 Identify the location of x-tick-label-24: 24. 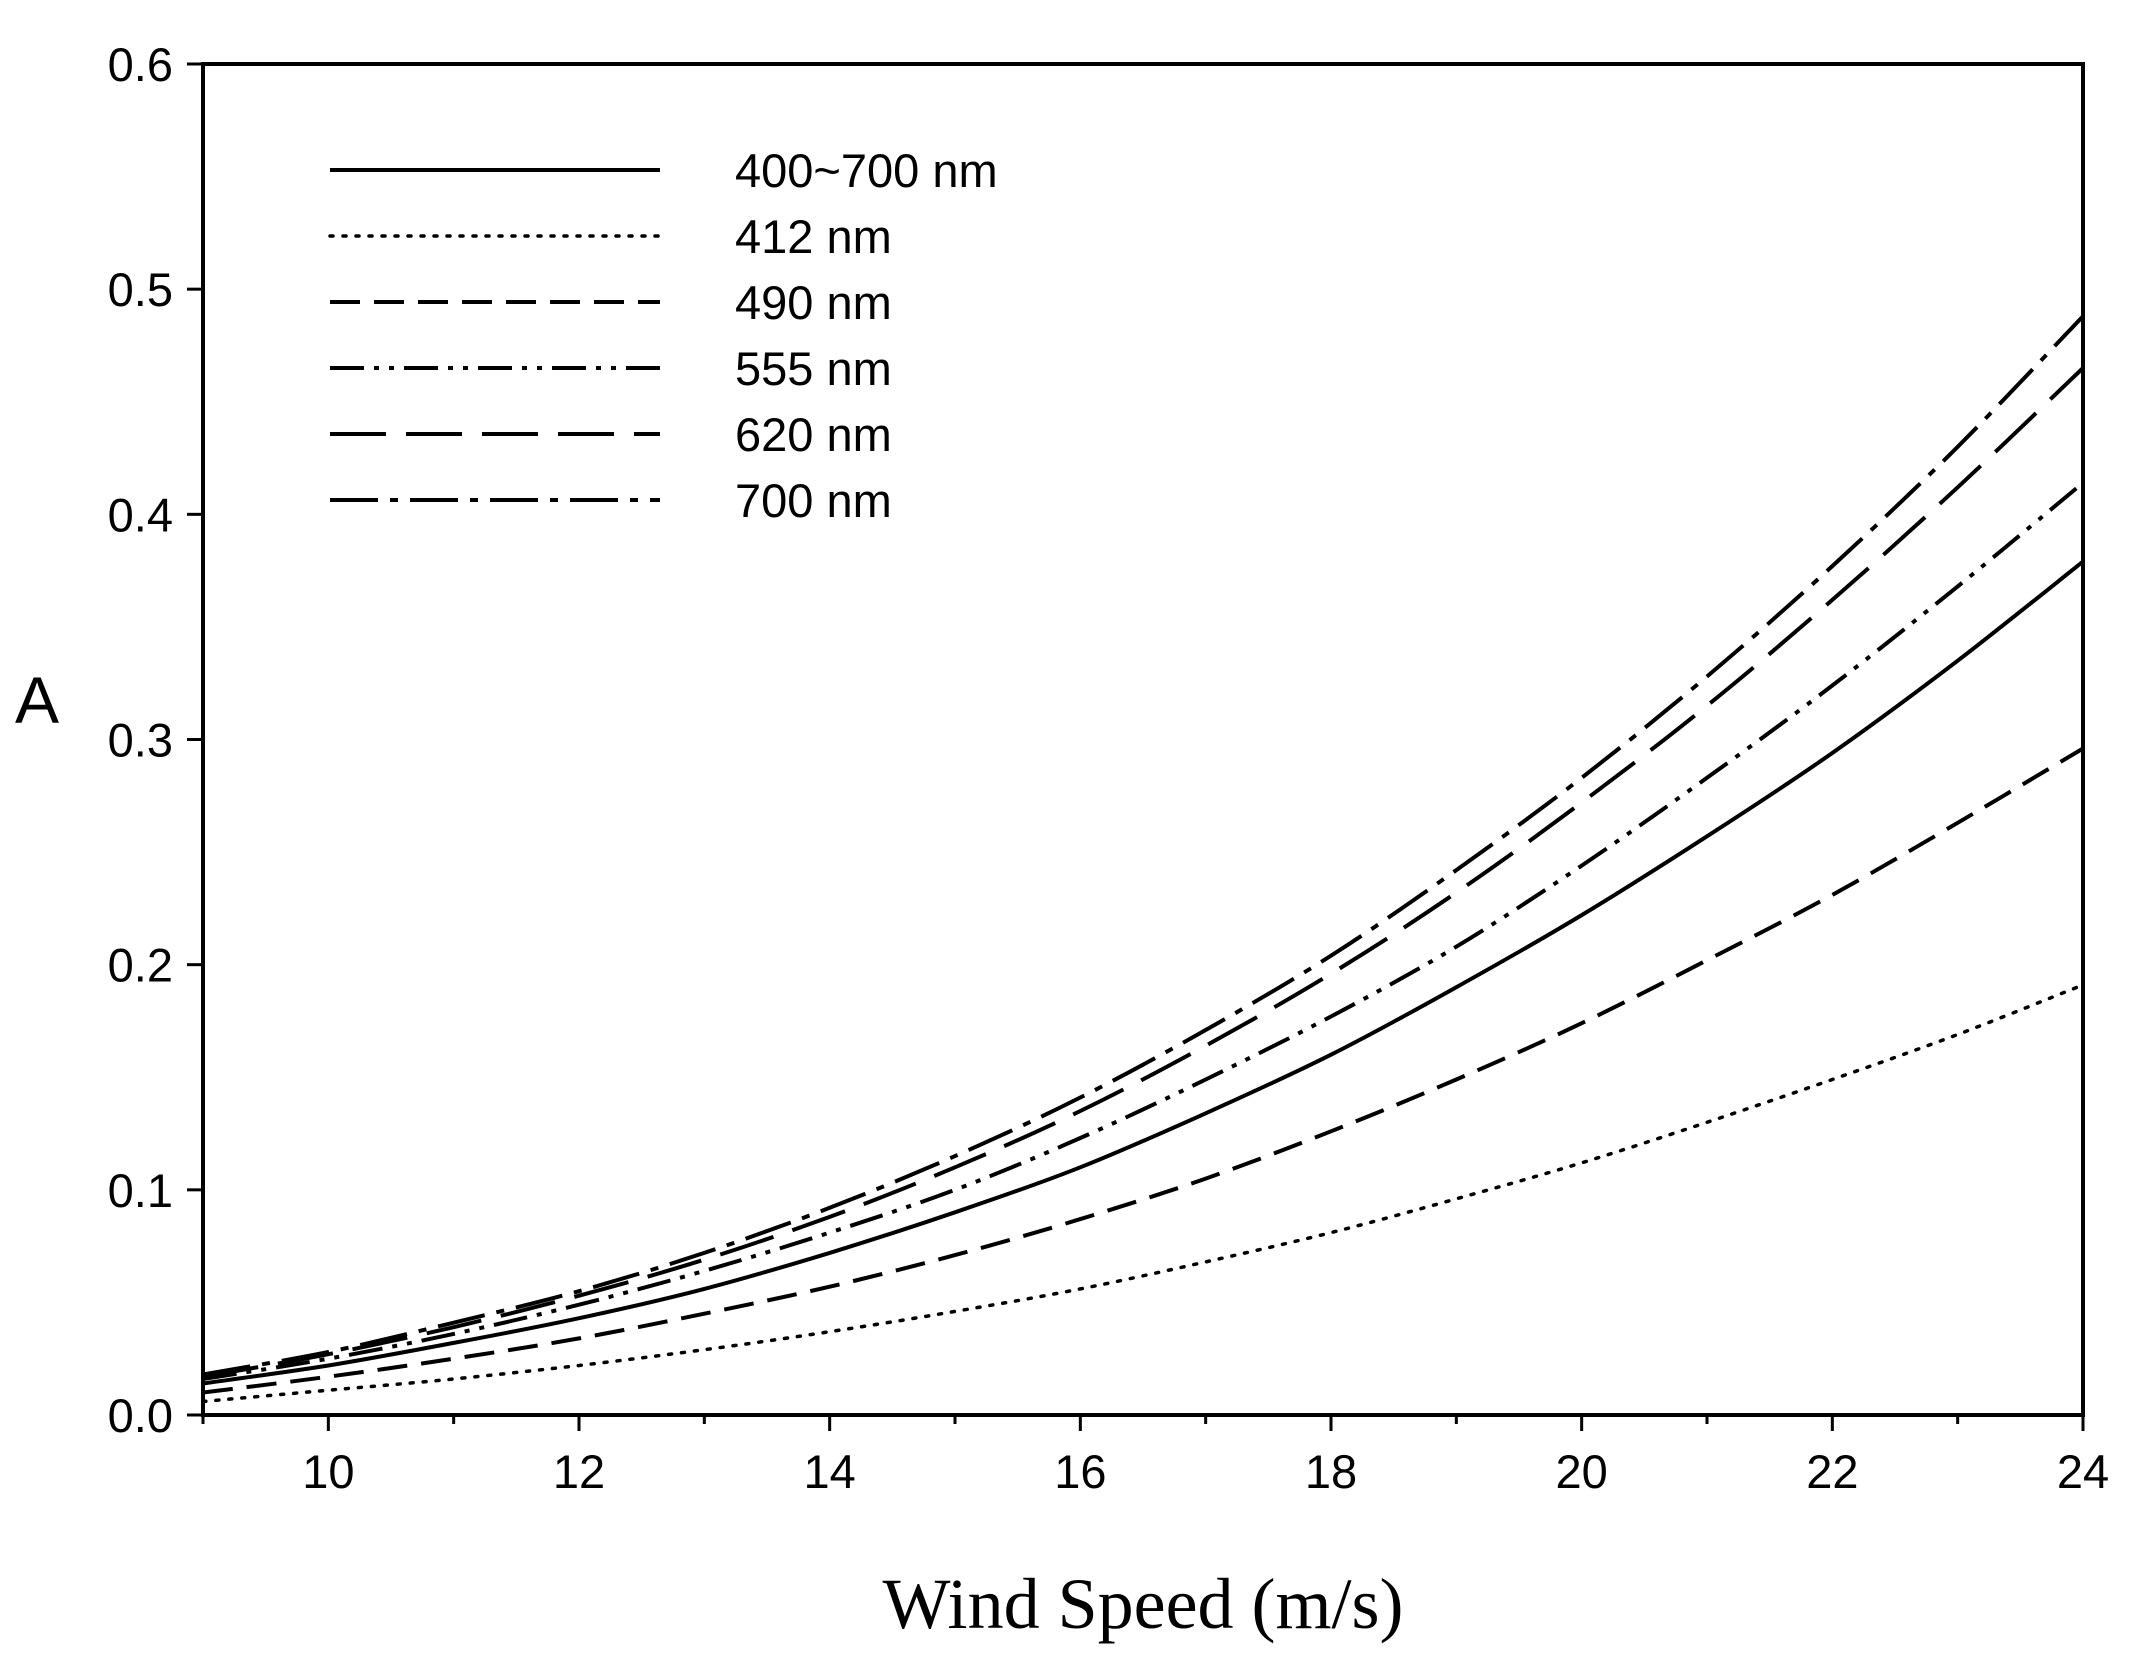
(2083, 1471).